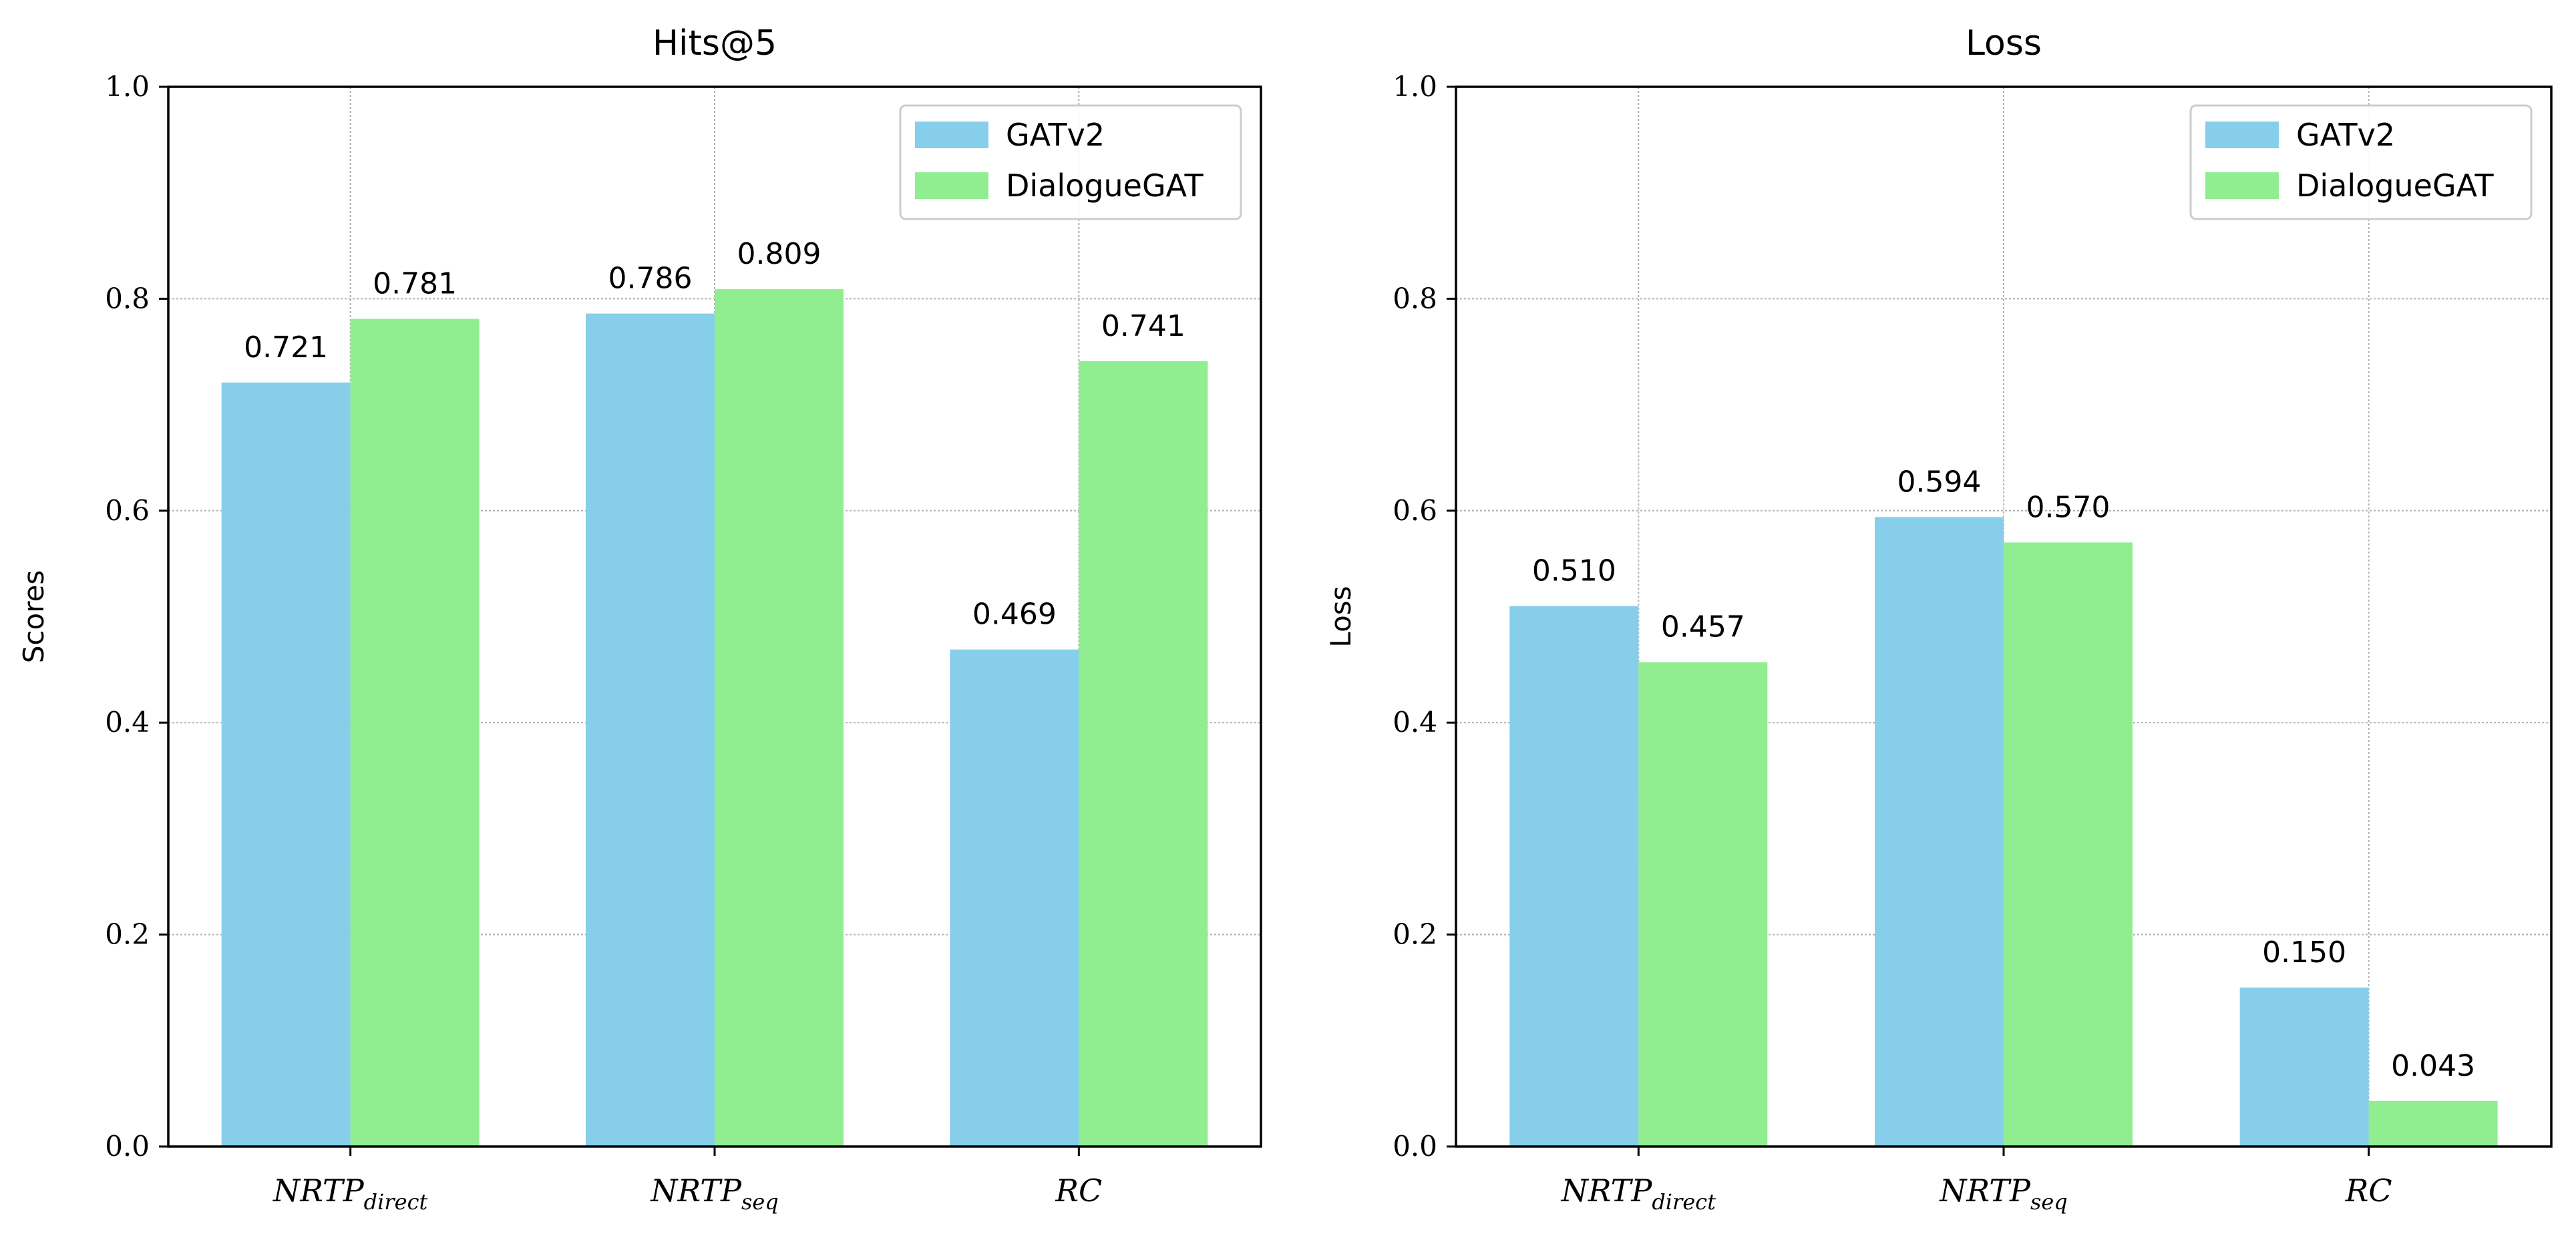 The image size is (2576, 1240). I want to click on data-label: 0.809, so click(779, 254).